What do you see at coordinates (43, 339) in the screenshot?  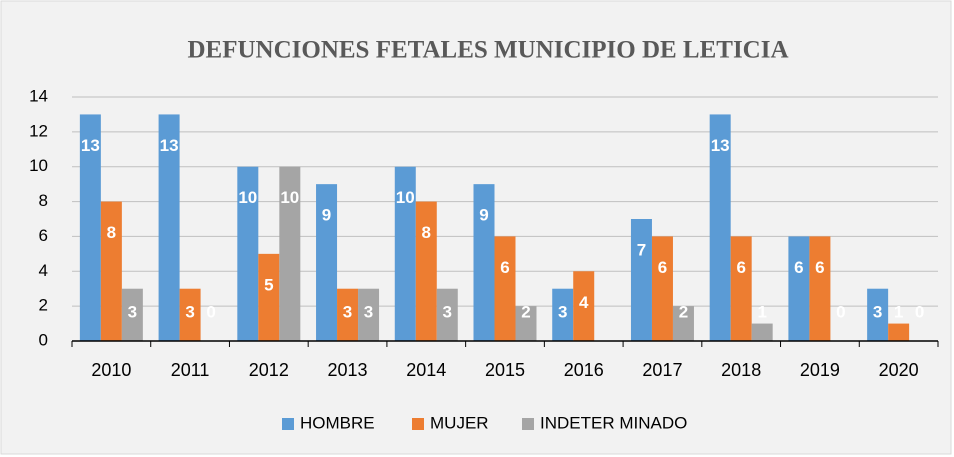 I see `y-tick-label: 0` at bounding box center [43, 339].